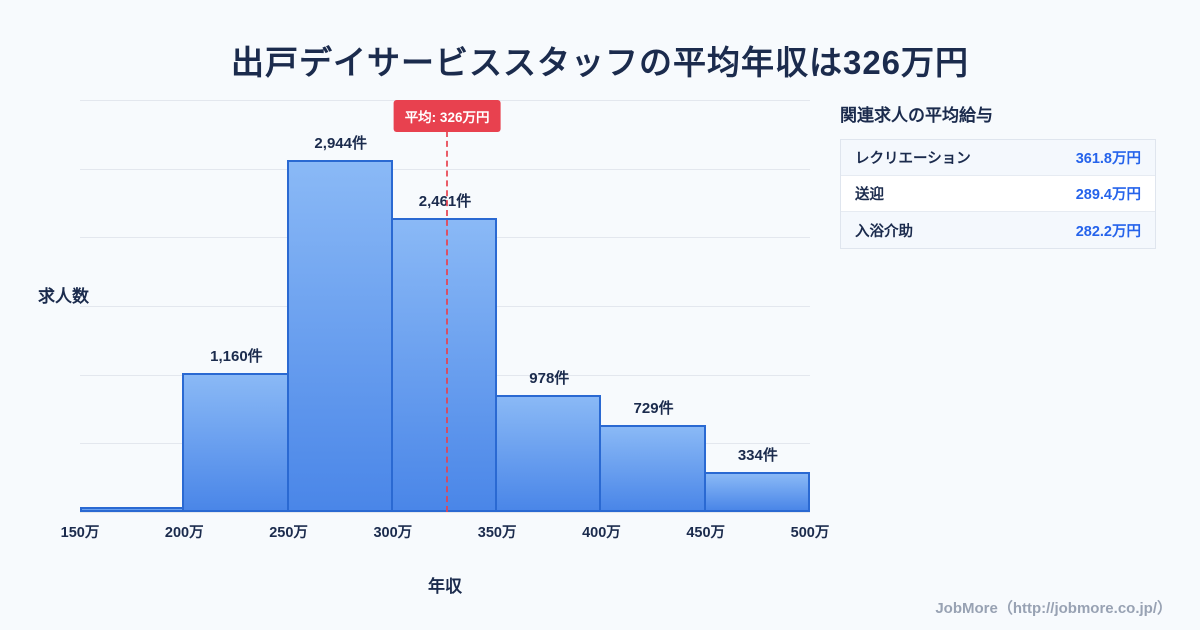 The height and width of the screenshot is (630, 1200). Describe the element at coordinates (445, 202) in the screenshot. I see `bar-value-label: 2,461件` at that location.